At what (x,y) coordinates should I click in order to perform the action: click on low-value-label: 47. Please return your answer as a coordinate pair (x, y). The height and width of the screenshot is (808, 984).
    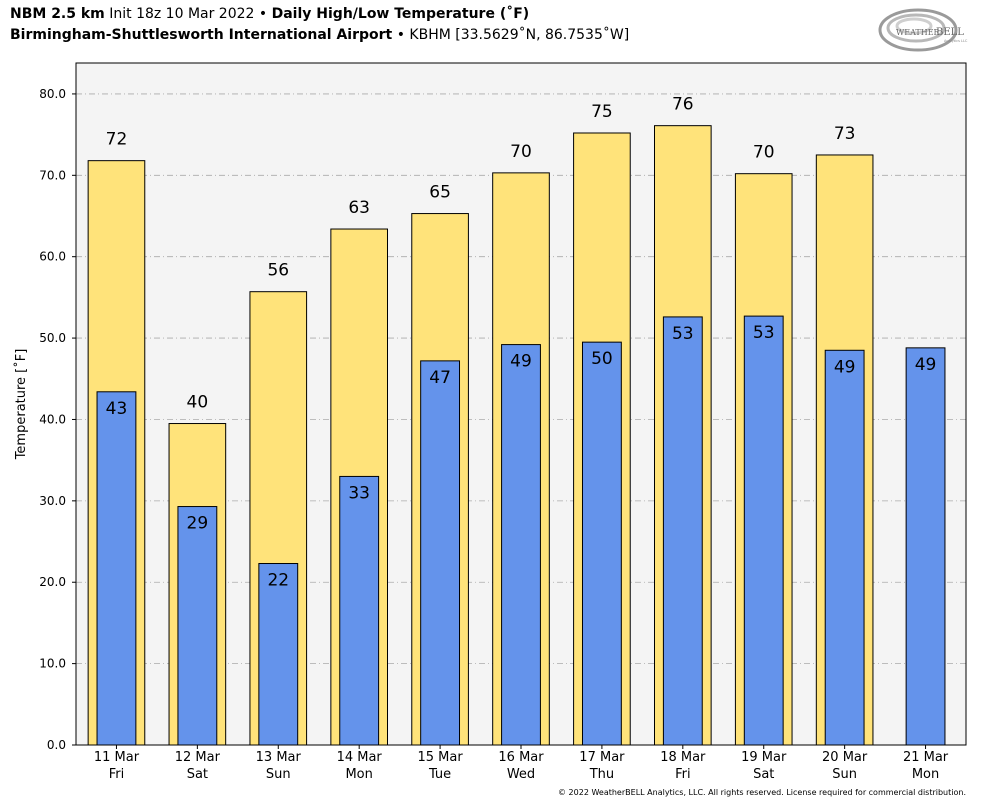
    Looking at the image, I should click on (440, 378).